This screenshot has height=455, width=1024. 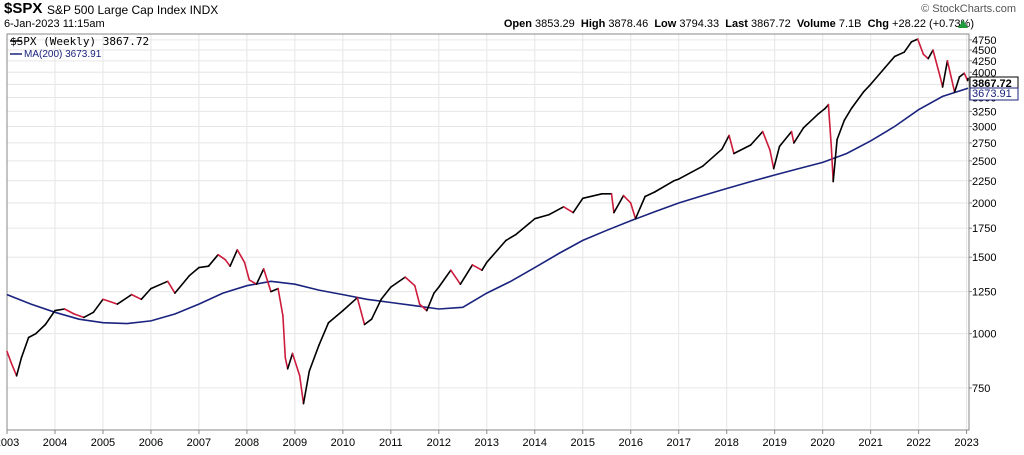 What do you see at coordinates (343, 443) in the screenshot?
I see `x-tick-label: 2010` at bounding box center [343, 443].